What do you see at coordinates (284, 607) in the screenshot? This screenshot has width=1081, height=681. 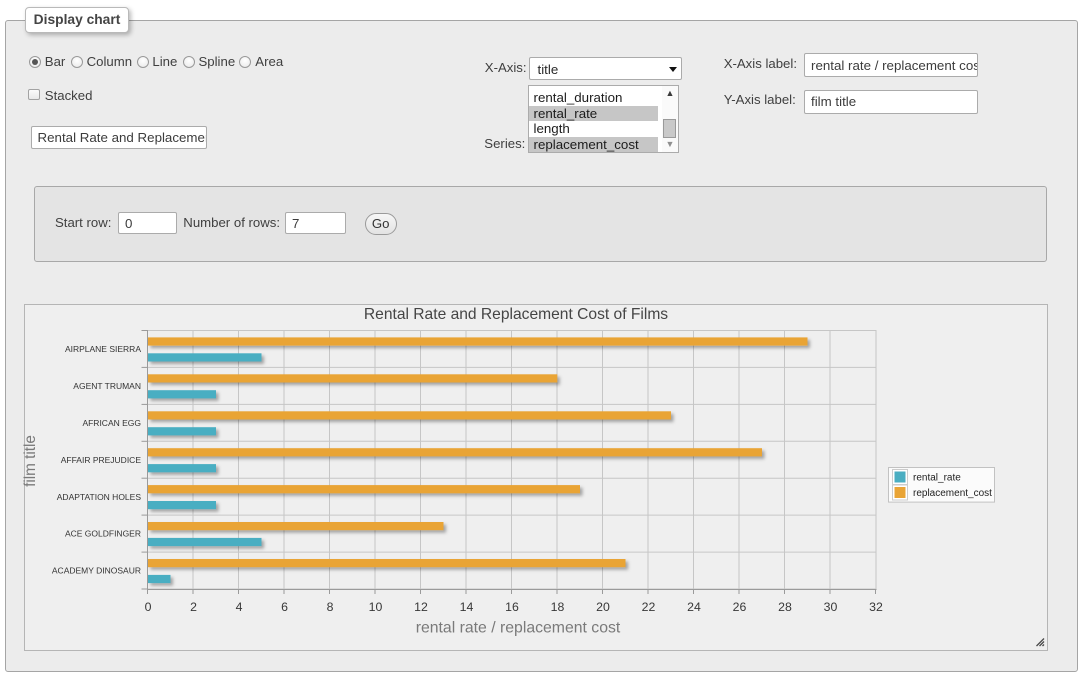 I see `svg-text: 6` at bounding box center [284, 607].